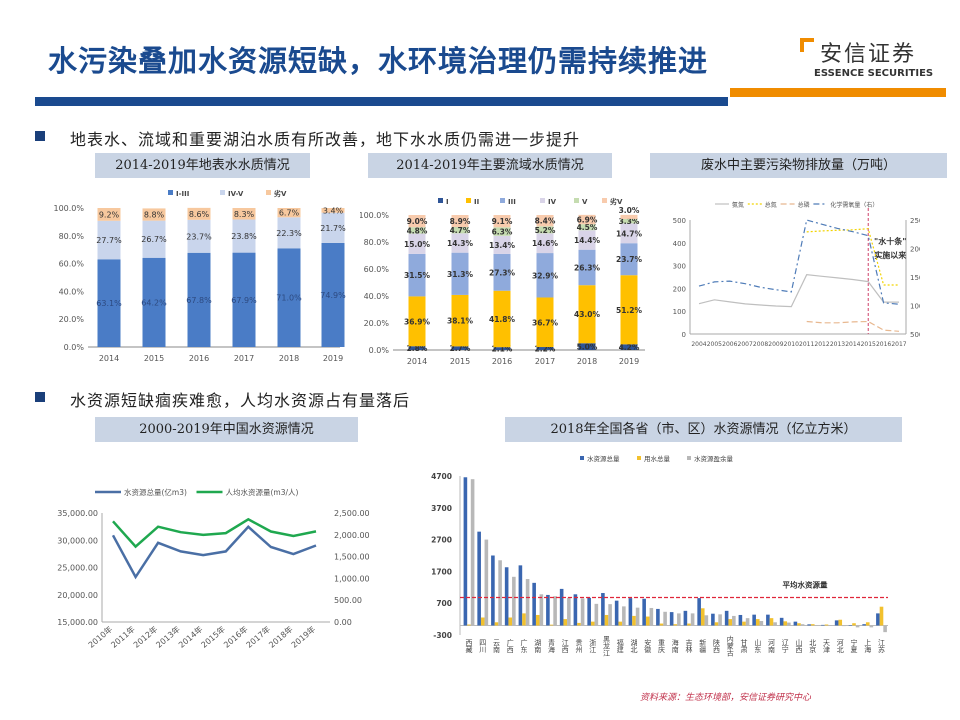 The image size is (960, 720). Describe the element at coordinates (441, 540) in the screenshot. I see `y-tick-label: 2700` at that location.